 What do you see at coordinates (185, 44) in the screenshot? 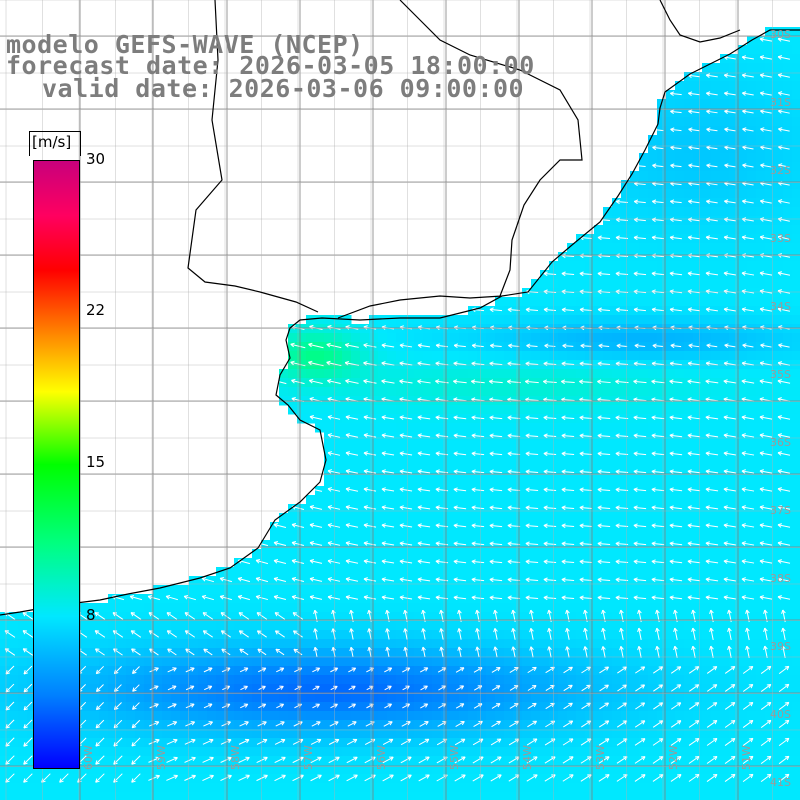
I see `model-title: modelo GEFS-WAVE (NCEP)` at bounding box center [185, 44].